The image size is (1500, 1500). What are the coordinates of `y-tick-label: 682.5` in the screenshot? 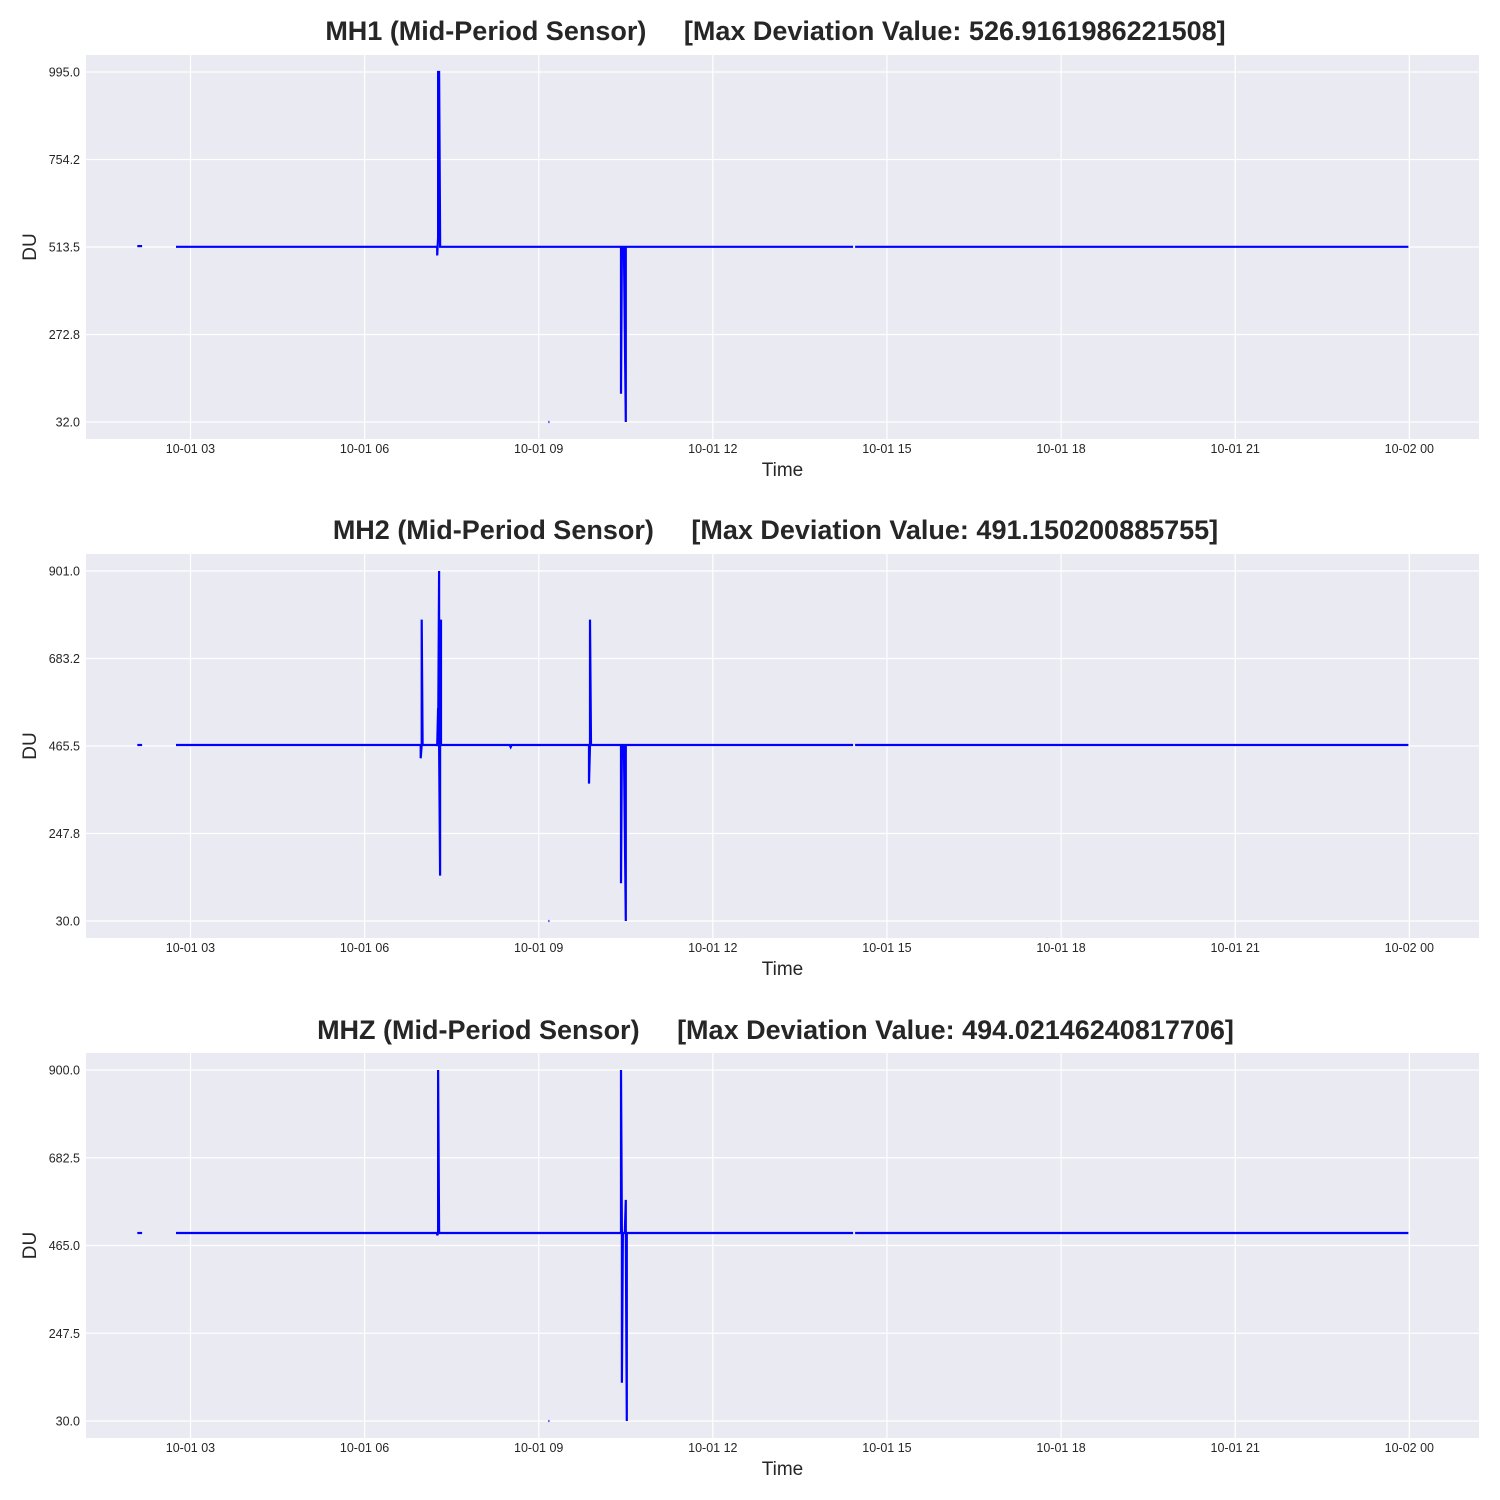 It's located at (64, 1158).